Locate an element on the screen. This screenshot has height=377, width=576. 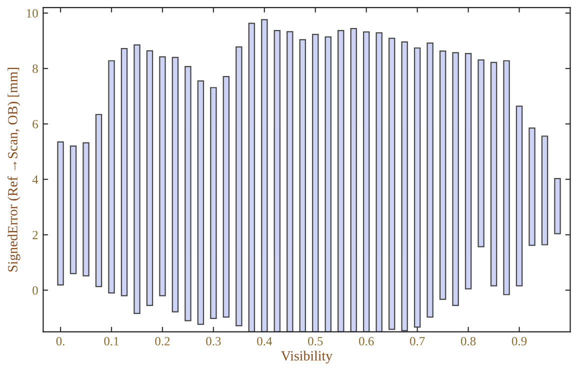
y-tick-label: 2 is located at coordinates (35, 235).